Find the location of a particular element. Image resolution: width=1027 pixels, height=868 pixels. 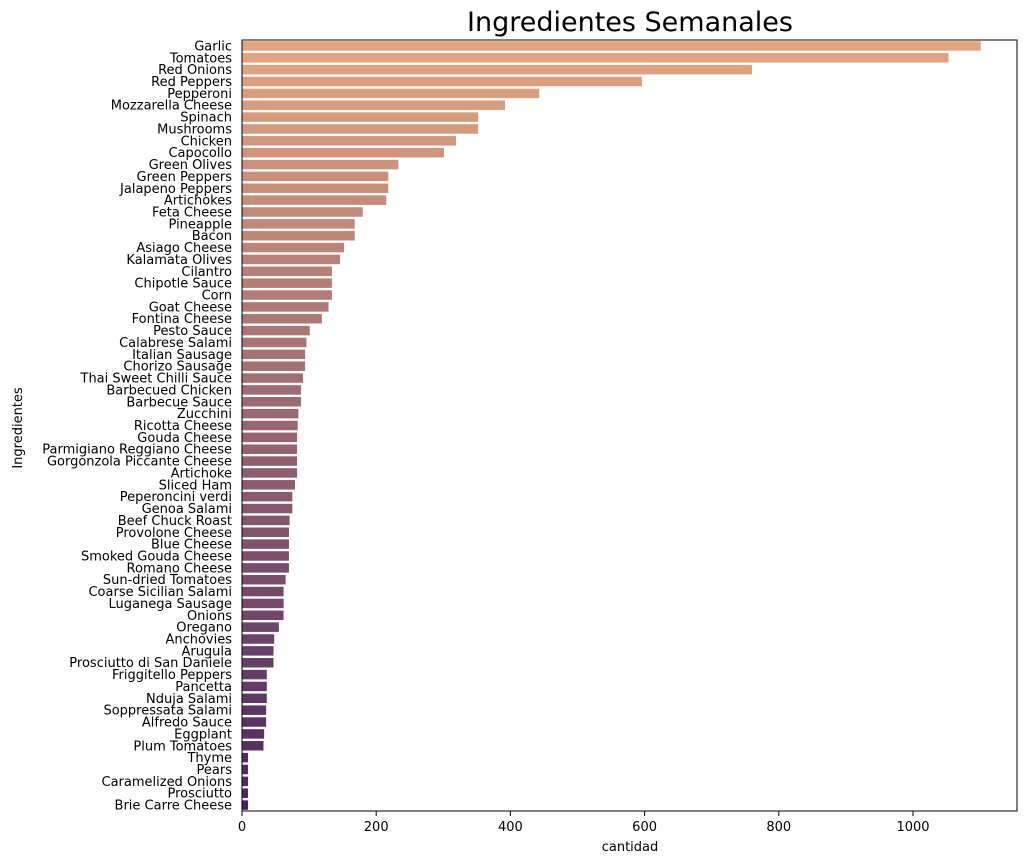

x-axis-ticks: 0 200 400 600 800 1000 is located at coordinates (584, 823).